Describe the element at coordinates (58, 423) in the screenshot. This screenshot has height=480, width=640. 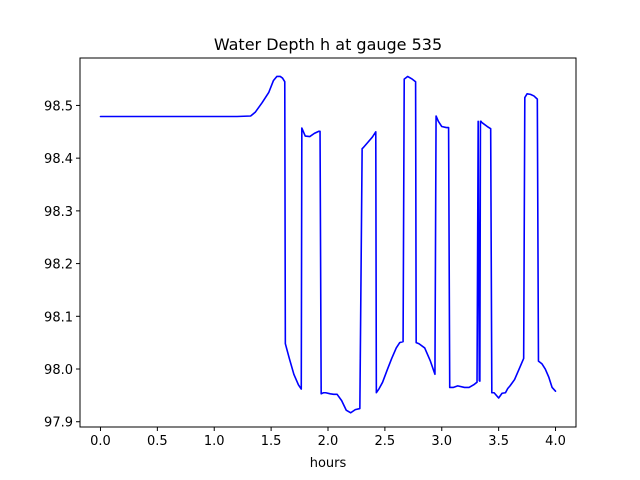
I see `y-tick-label: 97.9` at that location.